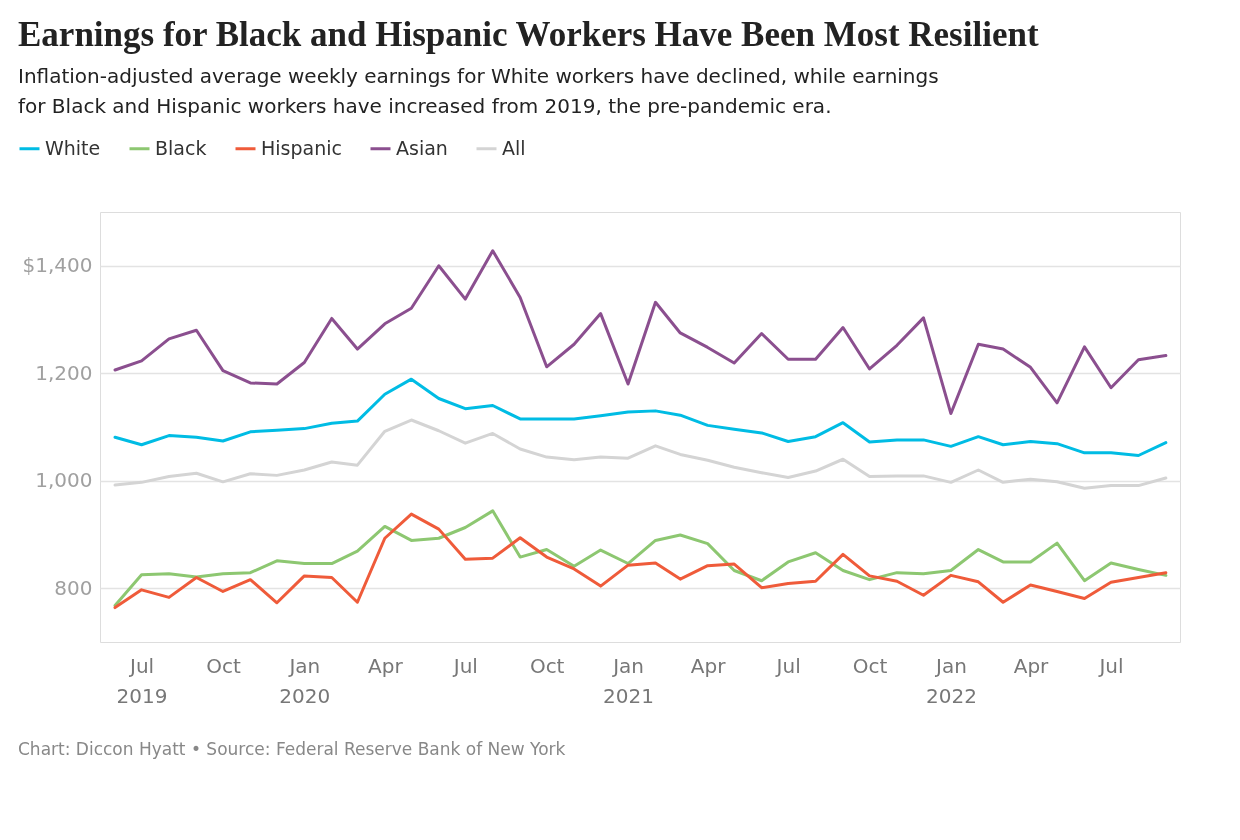  What do you see at coordinates (478, 91) in the screenshot?
I see `chart-subtitle: Inflation-adjusted average weekly earnings for White workers have declined, while earnings for Black and Hispanic workers have increased from 2019, the pre-pandemic era.` at bounding box center [478, 91].